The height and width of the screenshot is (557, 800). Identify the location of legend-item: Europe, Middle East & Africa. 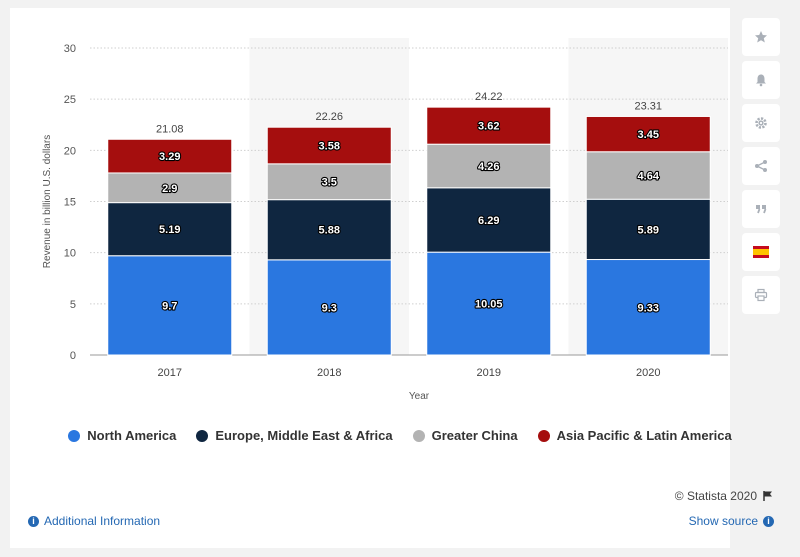
(294, 435).